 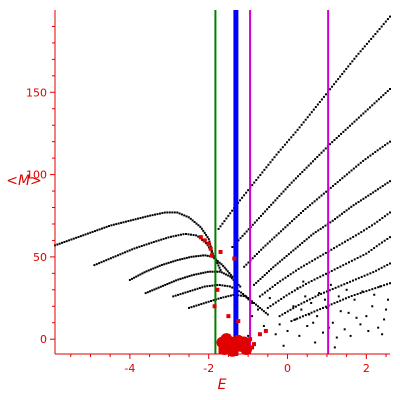 I want to click on y-tick-label: 150, so click(x=36, y=92).